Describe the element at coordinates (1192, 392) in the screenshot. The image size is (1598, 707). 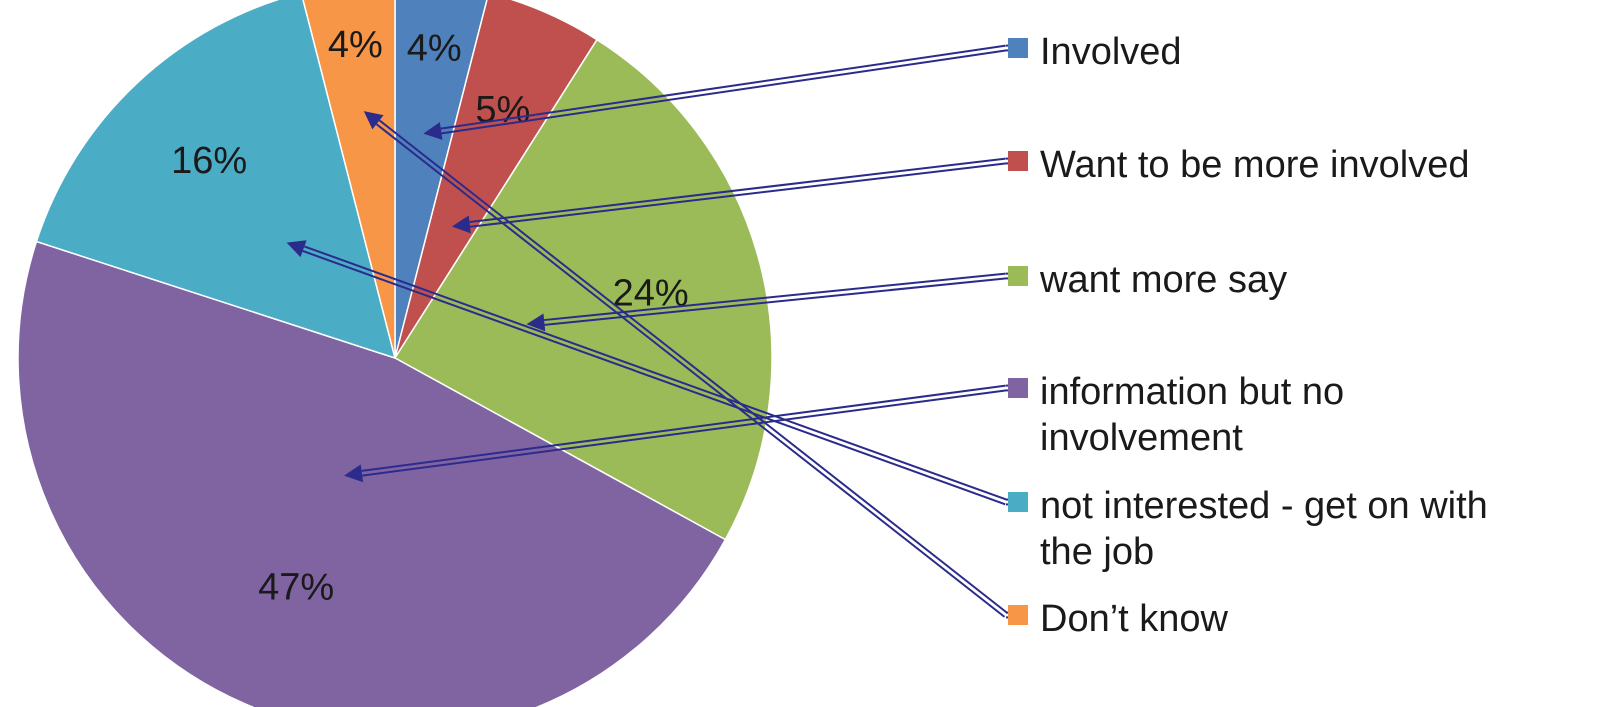
I see `legend-label: information but no` at that location.